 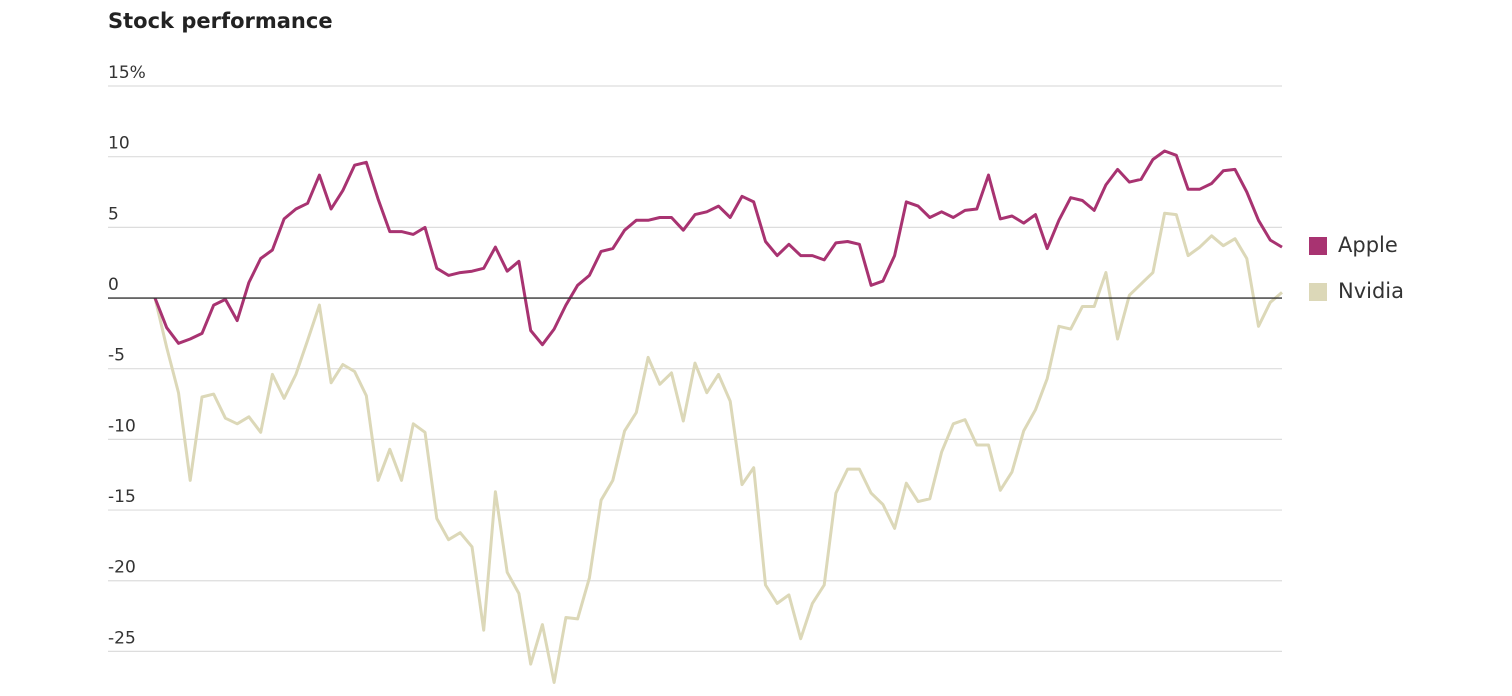 I want to click on y-tick-label: 5, so click(x=113, y=214).